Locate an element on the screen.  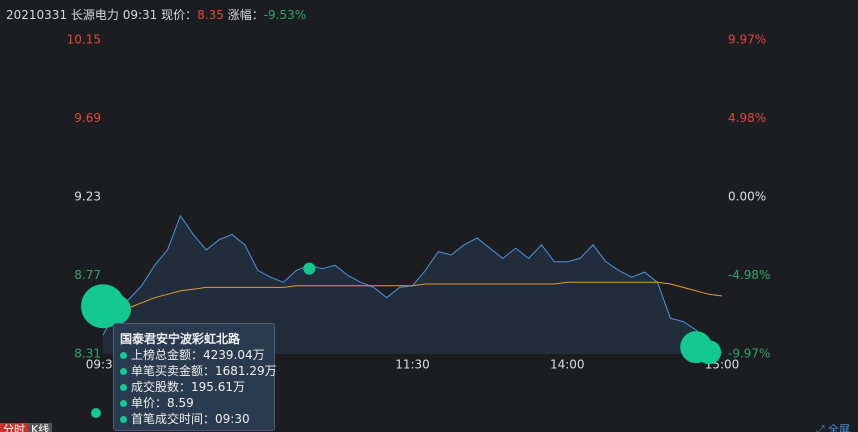
x-tick-label: 09:30 is located at coordinates (103, 365).